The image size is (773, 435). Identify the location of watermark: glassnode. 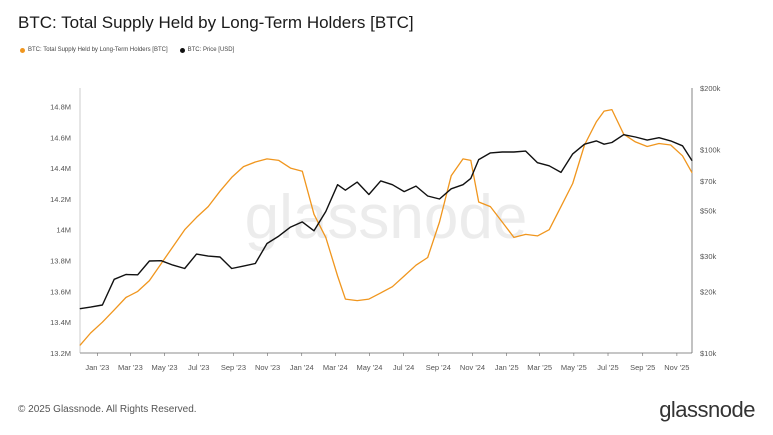
(386, 217).